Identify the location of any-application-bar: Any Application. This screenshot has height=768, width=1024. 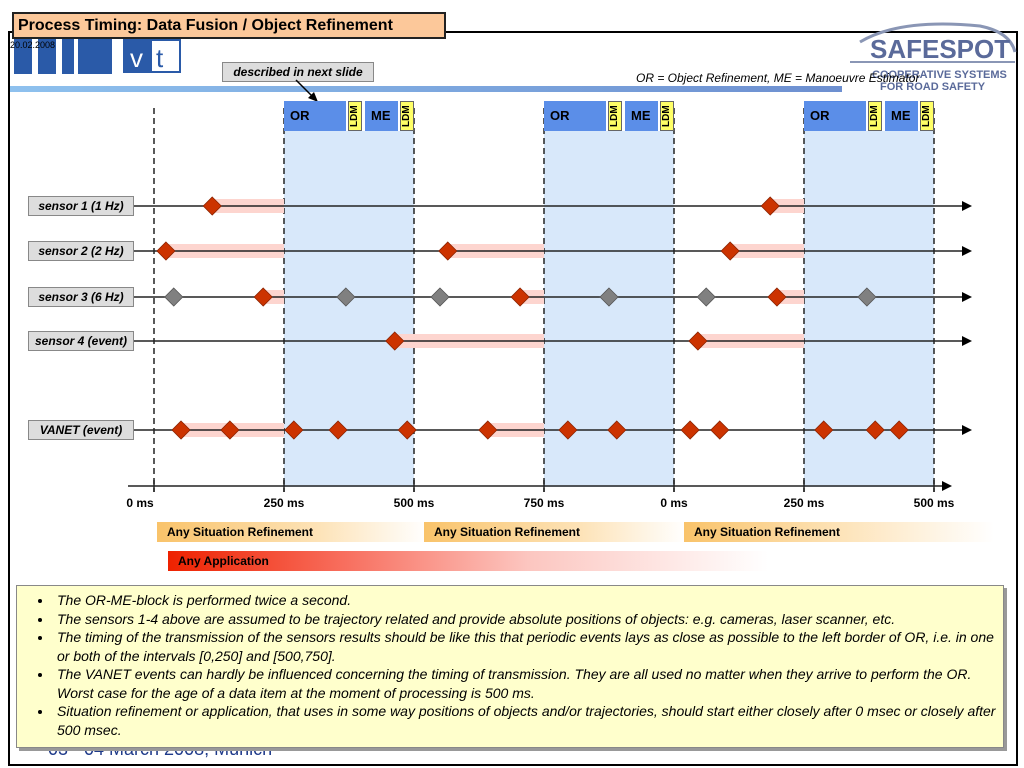
(468, 561).